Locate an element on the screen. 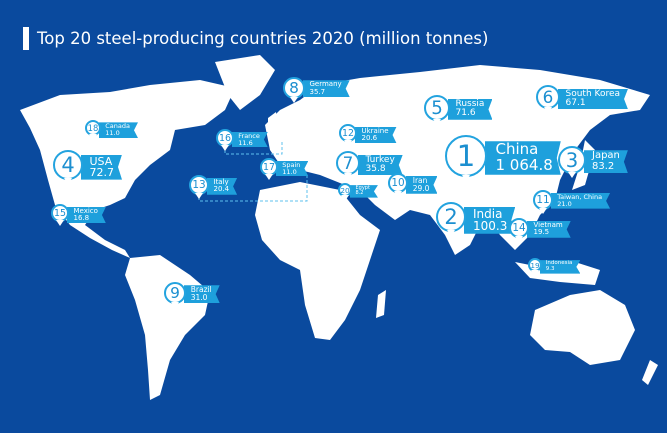  country-value: 11.6 is located at coordinates (245, 142).